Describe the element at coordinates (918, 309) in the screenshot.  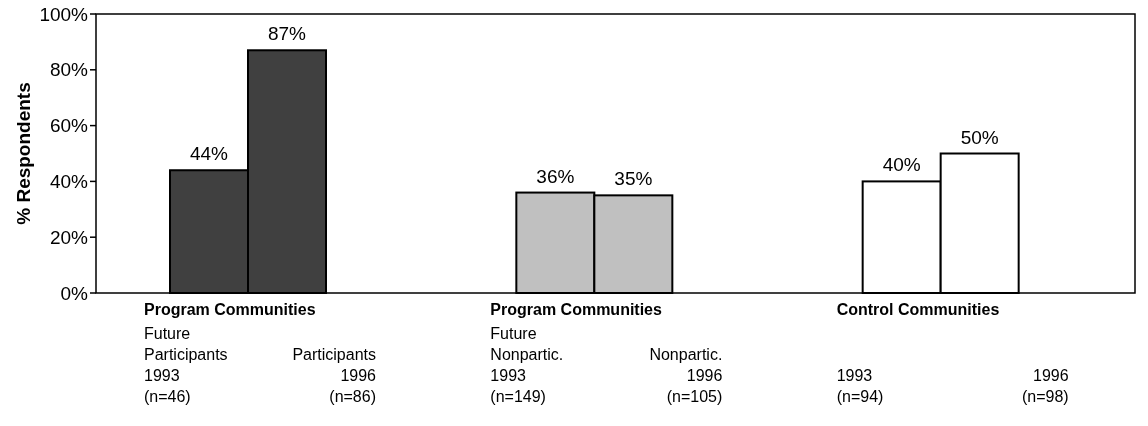
I see `text: Control Communities` at that location.